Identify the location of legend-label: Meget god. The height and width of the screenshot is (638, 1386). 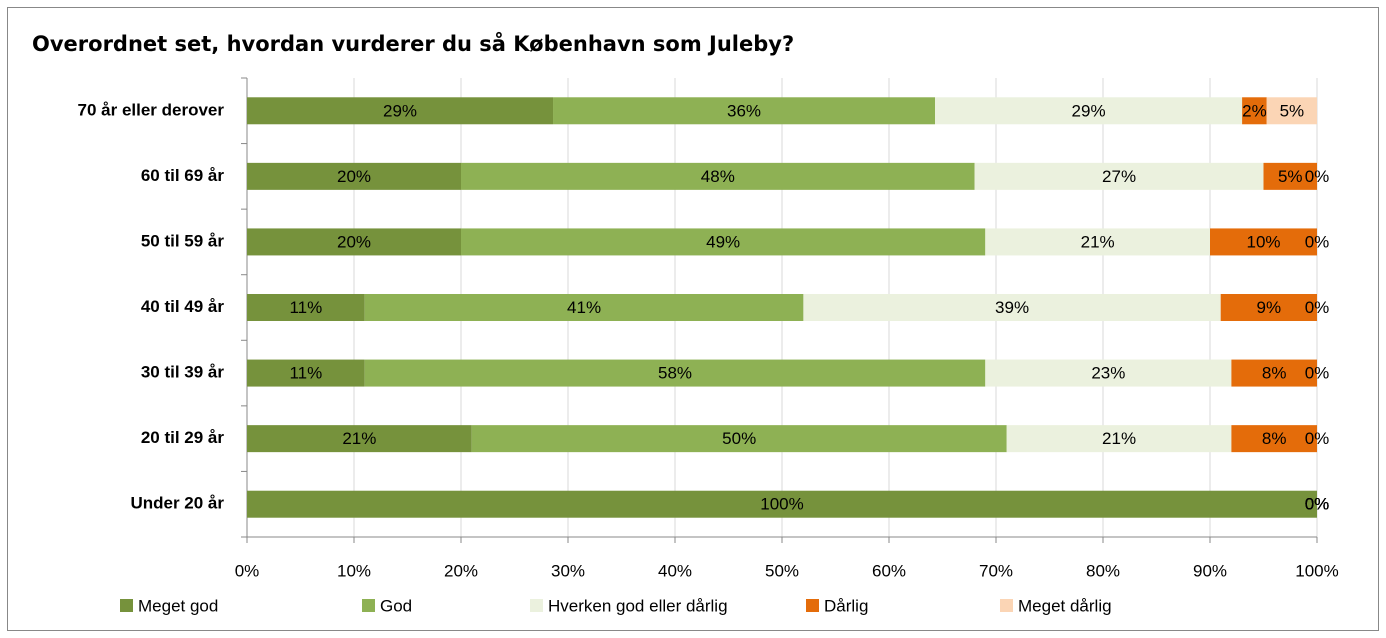
(178, 605).